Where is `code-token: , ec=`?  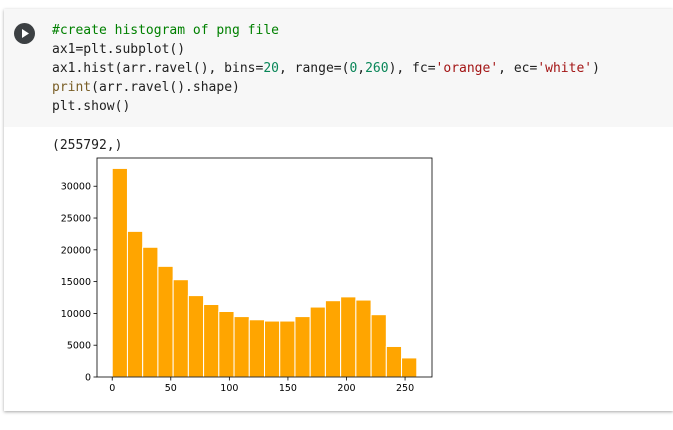 code-token: , ec= is located at coordinates (518, 68).